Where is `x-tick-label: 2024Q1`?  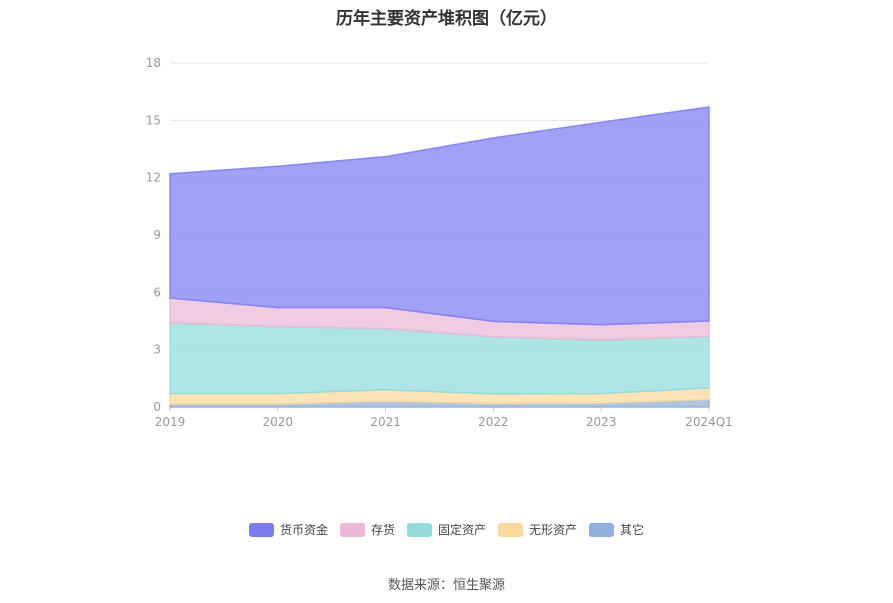
x-tick-label: 2024Q1 is located at coordinates (709, 422).